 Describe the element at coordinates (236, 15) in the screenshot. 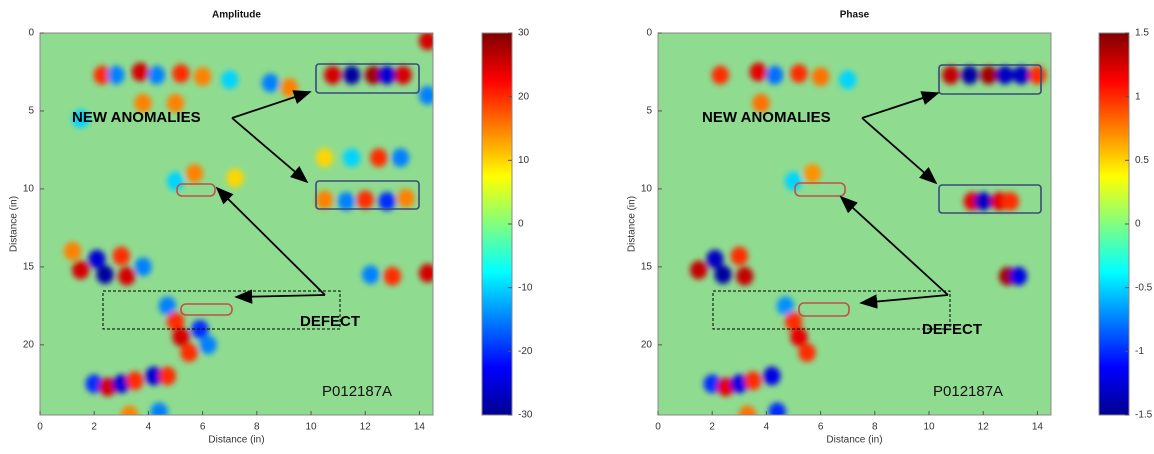

I see `chart-title: Amplitude` at that location.